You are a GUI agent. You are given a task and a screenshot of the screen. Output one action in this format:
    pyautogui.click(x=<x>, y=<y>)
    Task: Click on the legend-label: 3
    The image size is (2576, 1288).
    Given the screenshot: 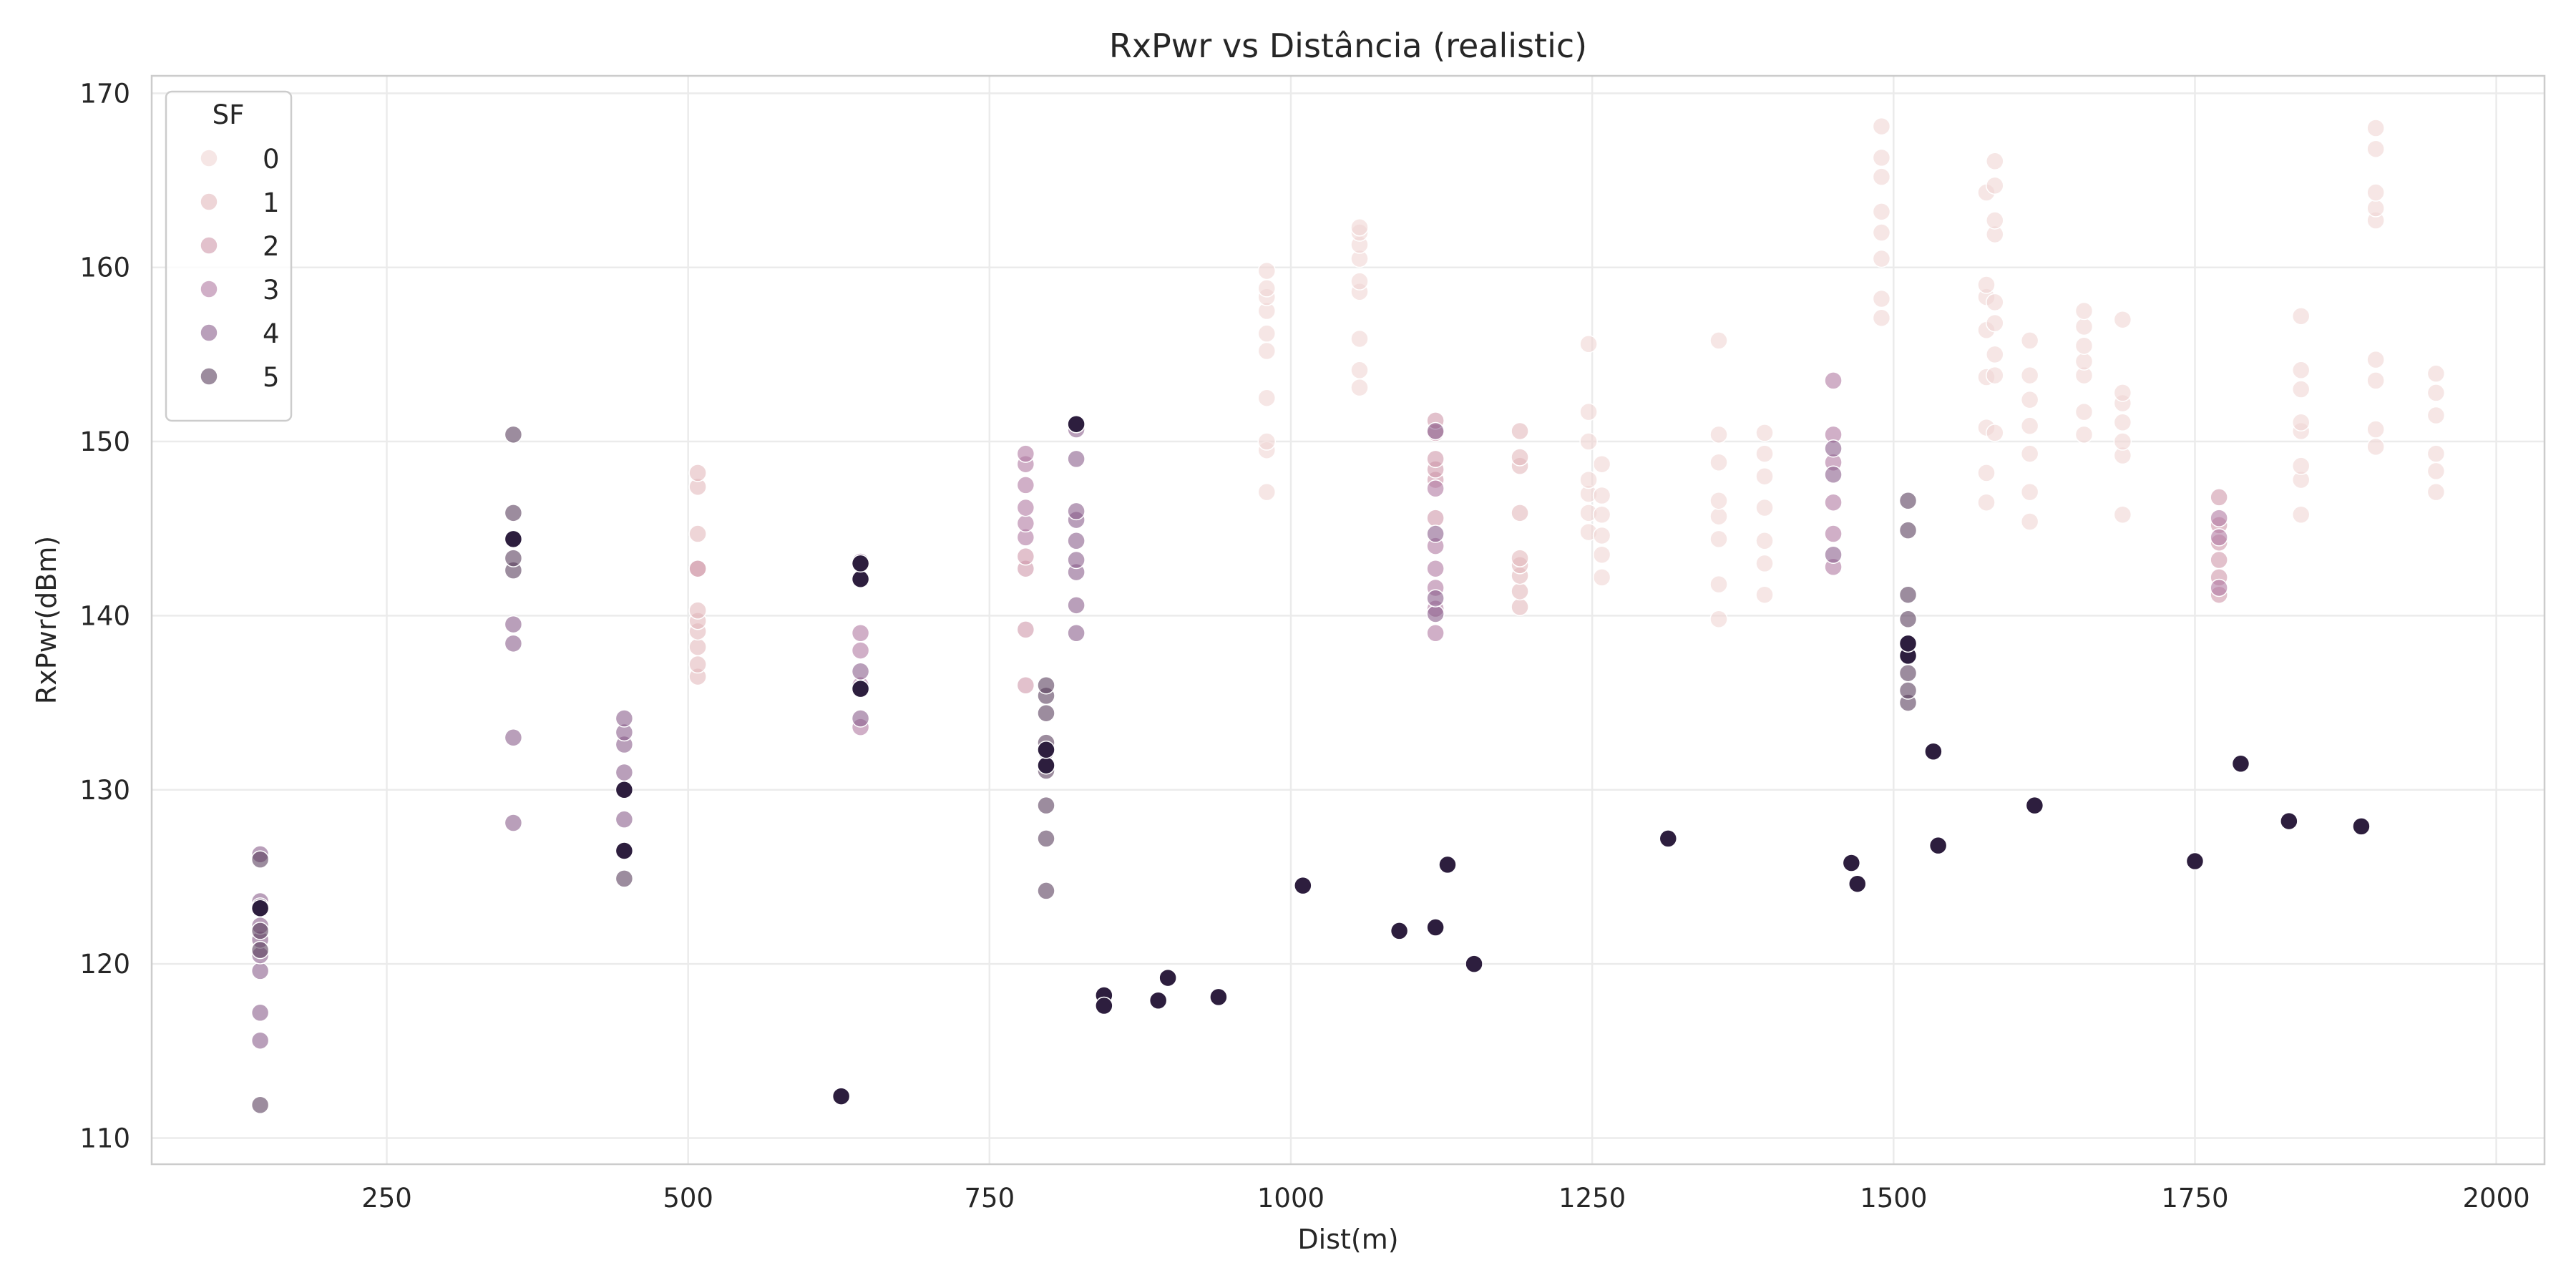 What is the action you would take?
    pyautogui.click(x=271, y=290)
    